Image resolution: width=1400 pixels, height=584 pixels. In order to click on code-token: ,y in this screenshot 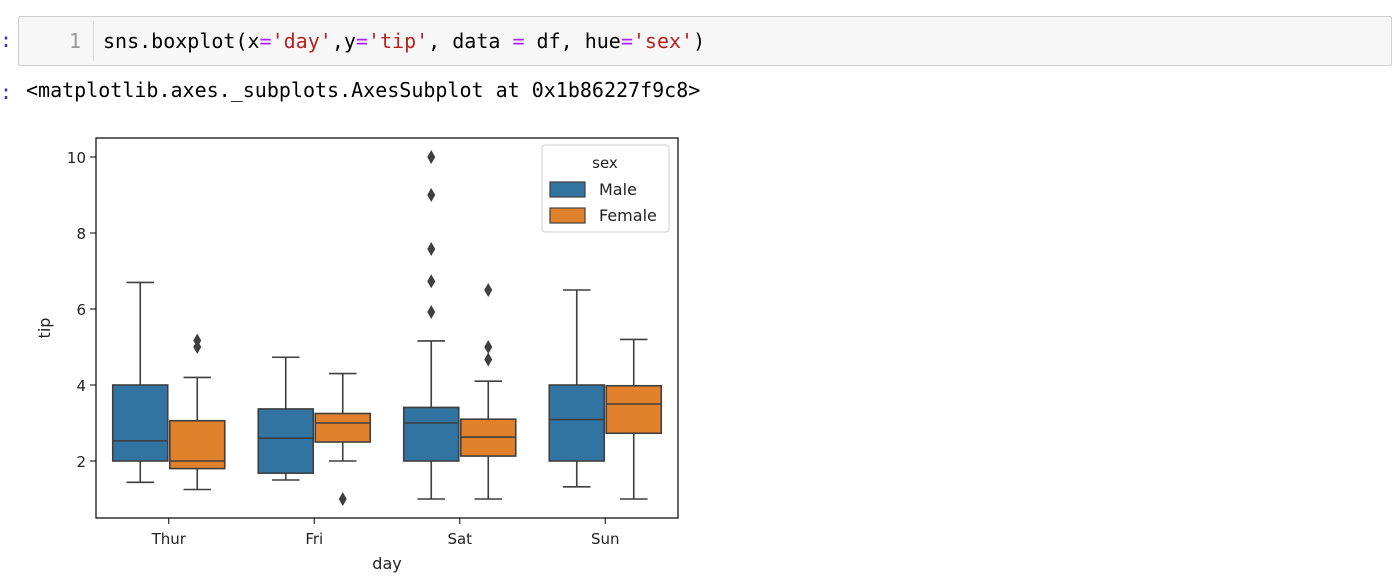, I will do `click(343, 41)`.